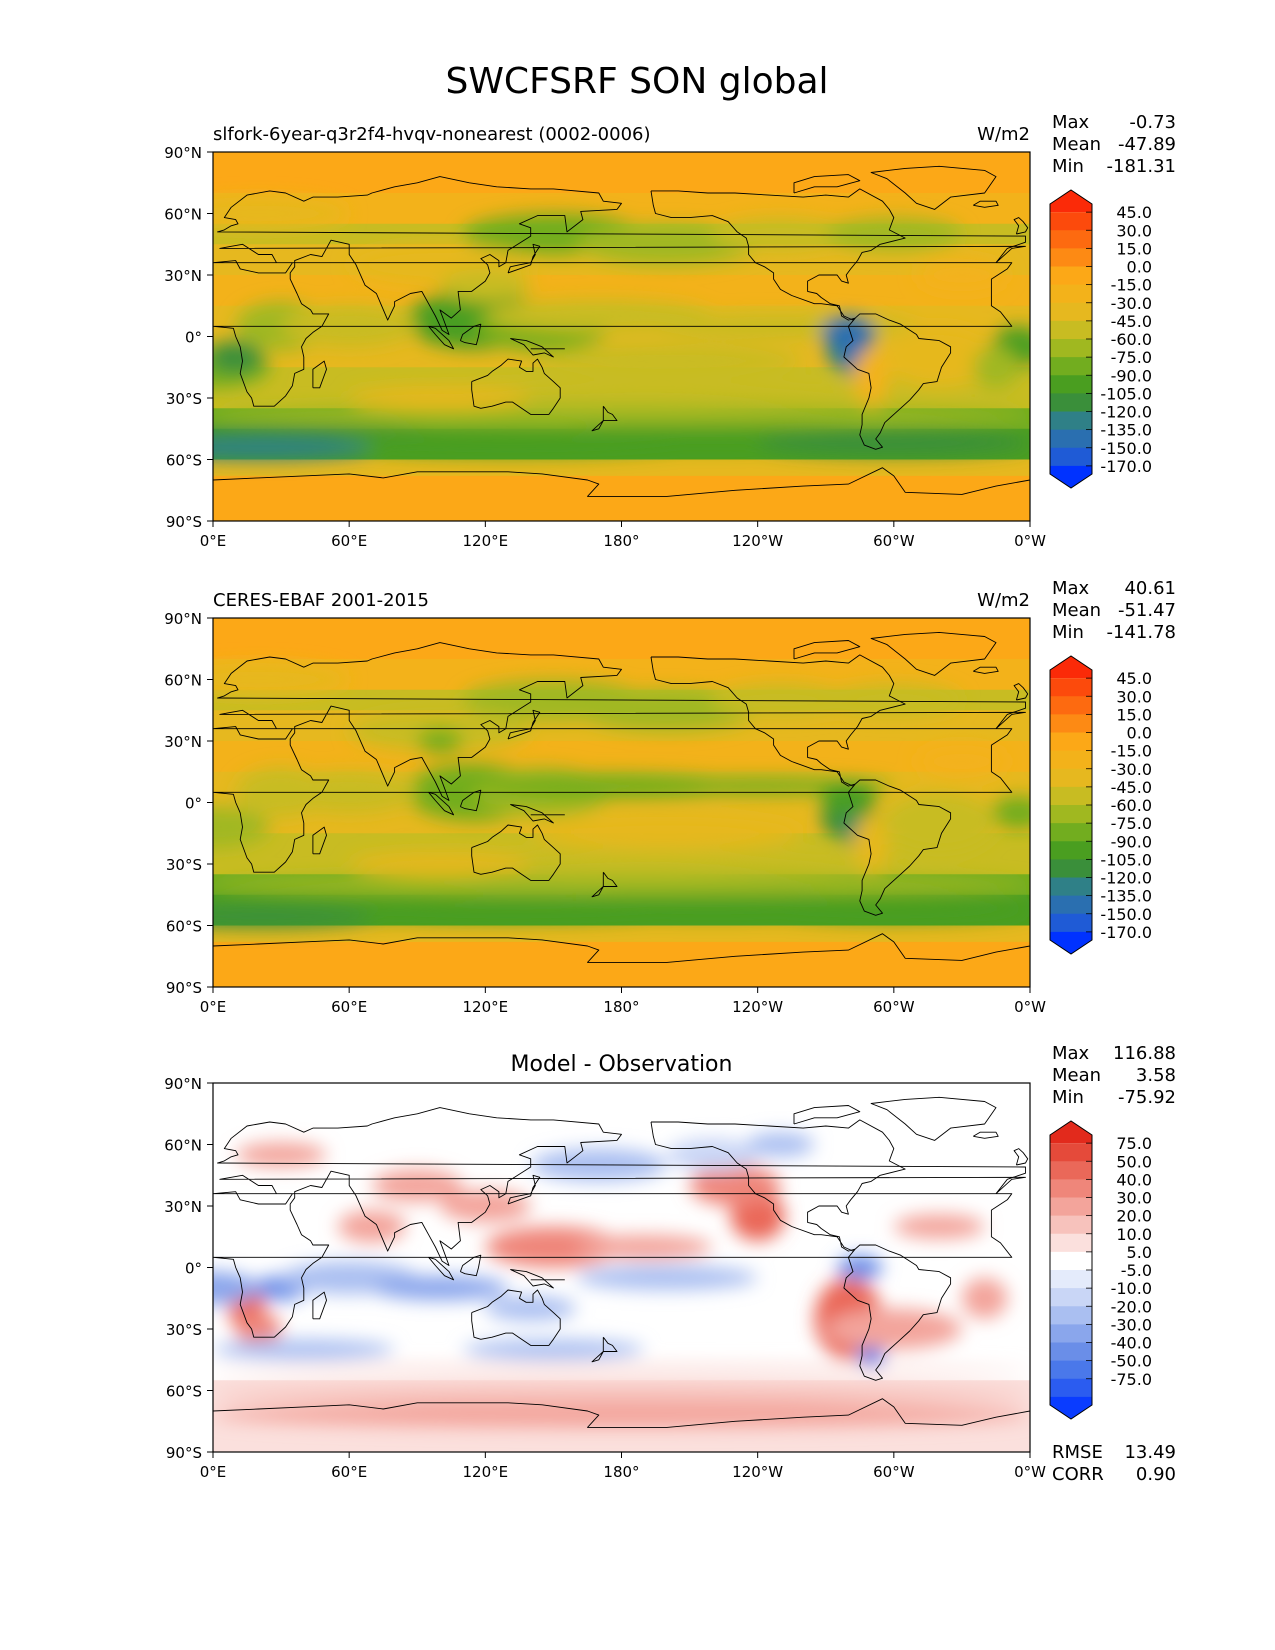  What do you see at coordinates (1068, 1097) in the screenshot?
I see `stat-label-min: Min` at bounding box center [1068, 1097].